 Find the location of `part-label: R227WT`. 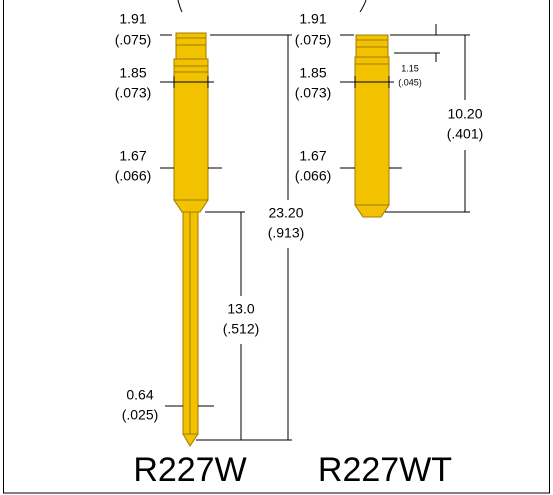

part-label: R227WT is located at coordinates (385, 470).